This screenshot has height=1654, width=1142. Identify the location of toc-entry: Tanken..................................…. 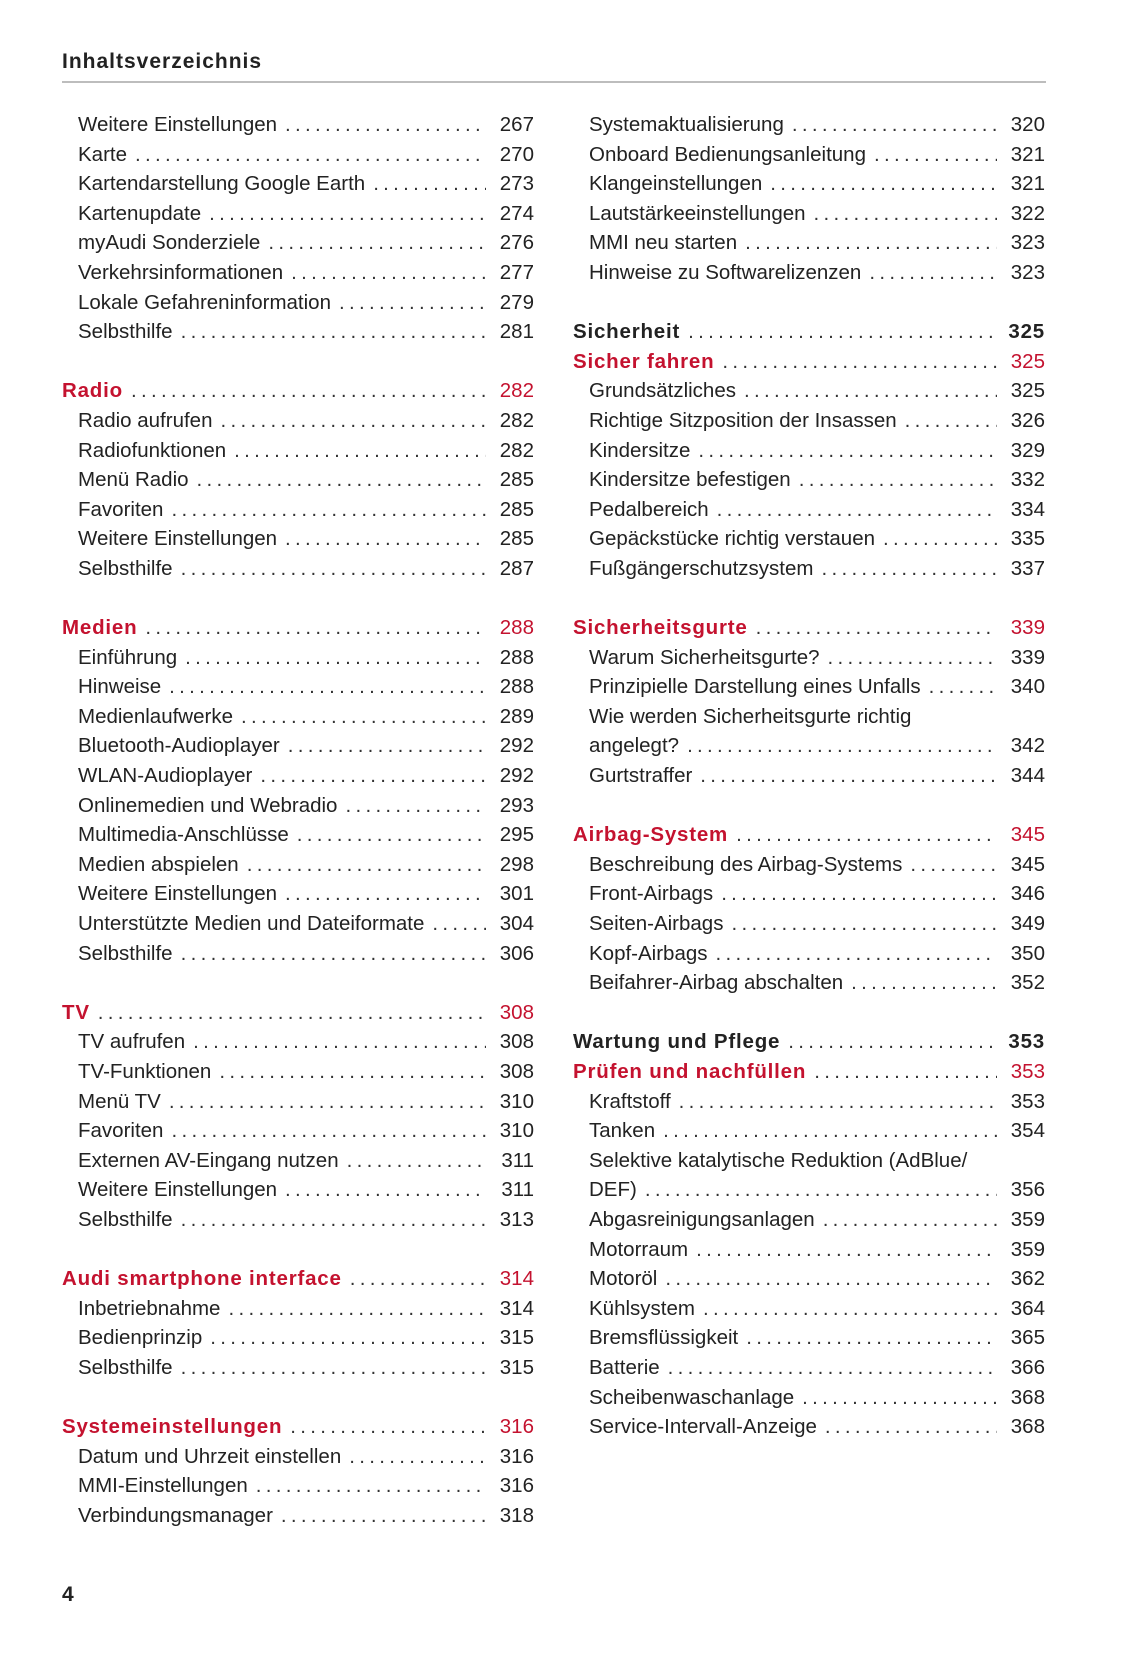
(809, 1131).